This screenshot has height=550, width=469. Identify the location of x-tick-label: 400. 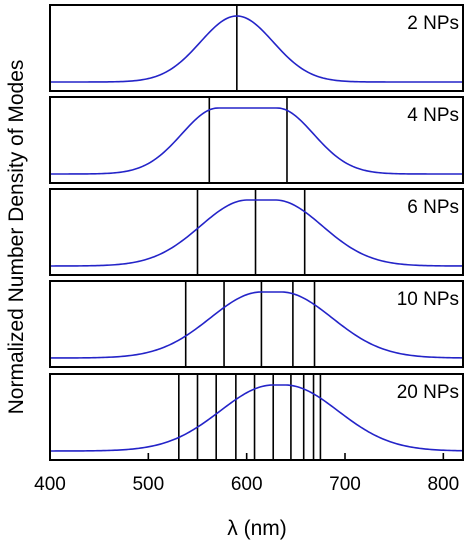
(50, 484).